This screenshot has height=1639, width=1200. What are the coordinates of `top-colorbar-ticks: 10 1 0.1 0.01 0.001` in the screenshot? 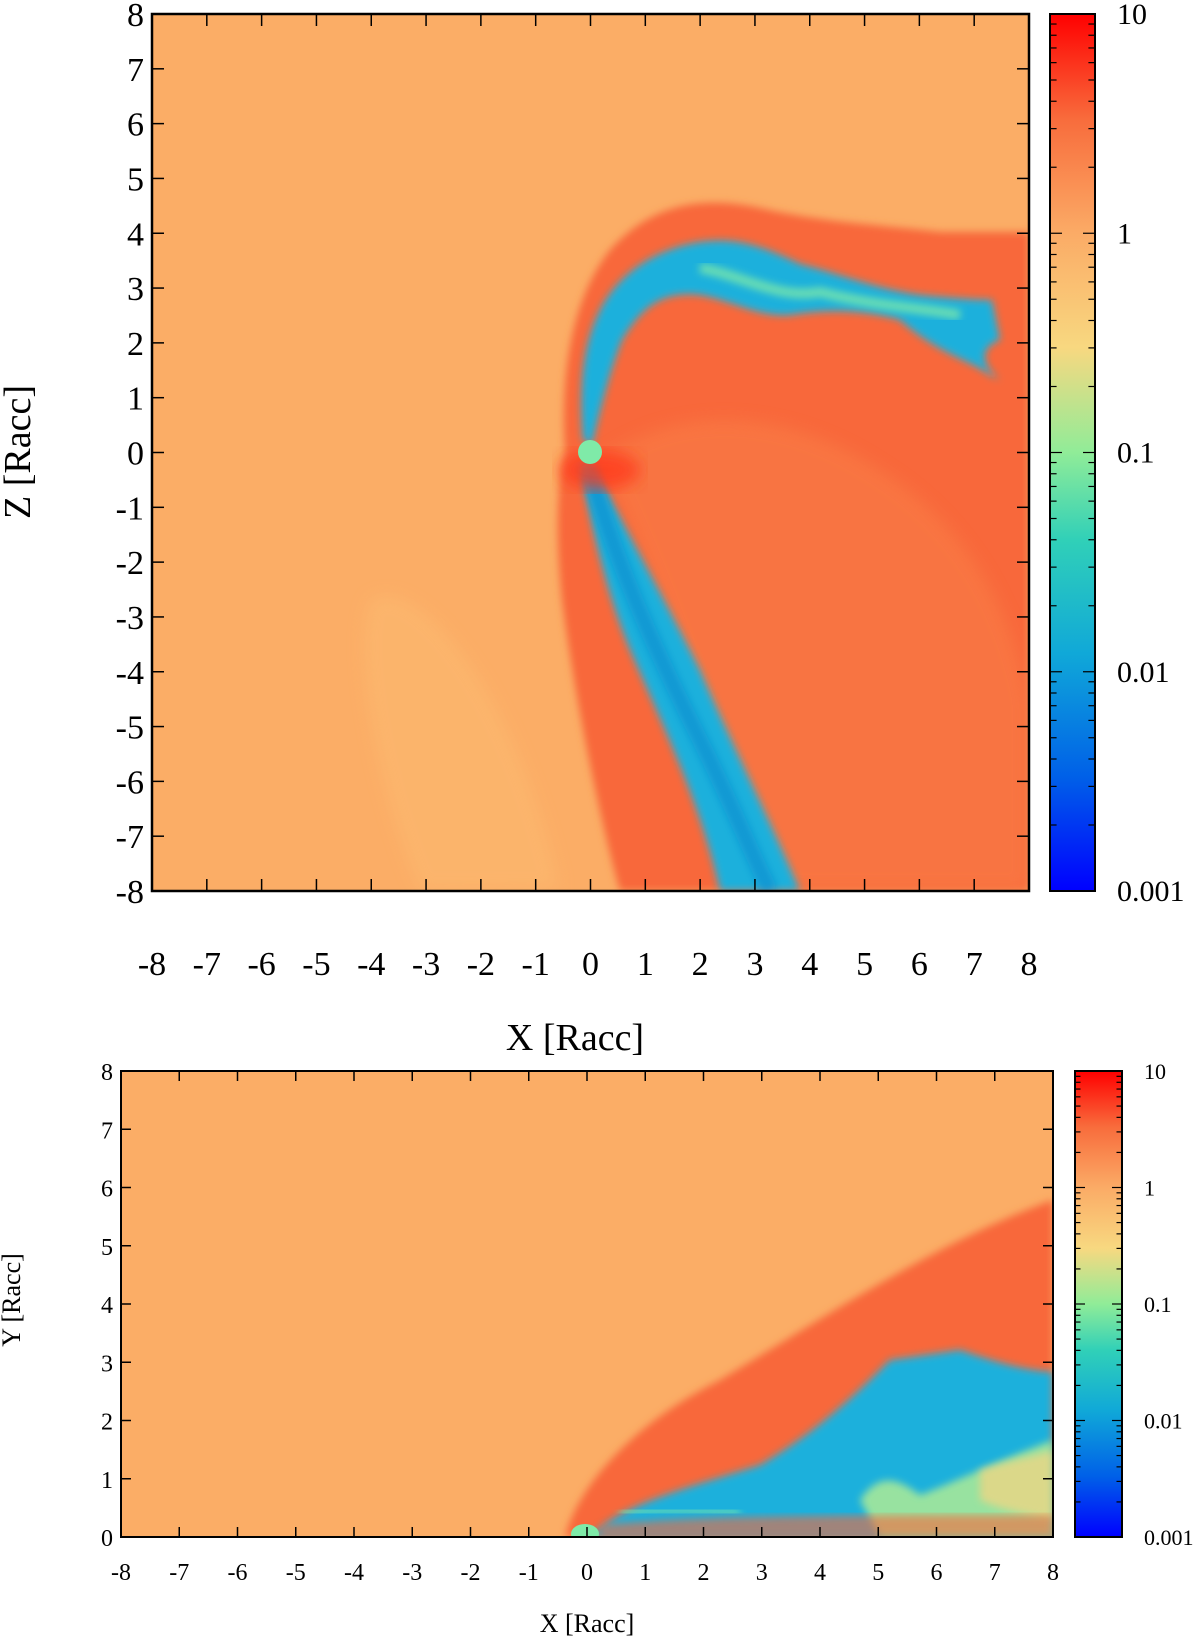 It's located at (1117, 454).